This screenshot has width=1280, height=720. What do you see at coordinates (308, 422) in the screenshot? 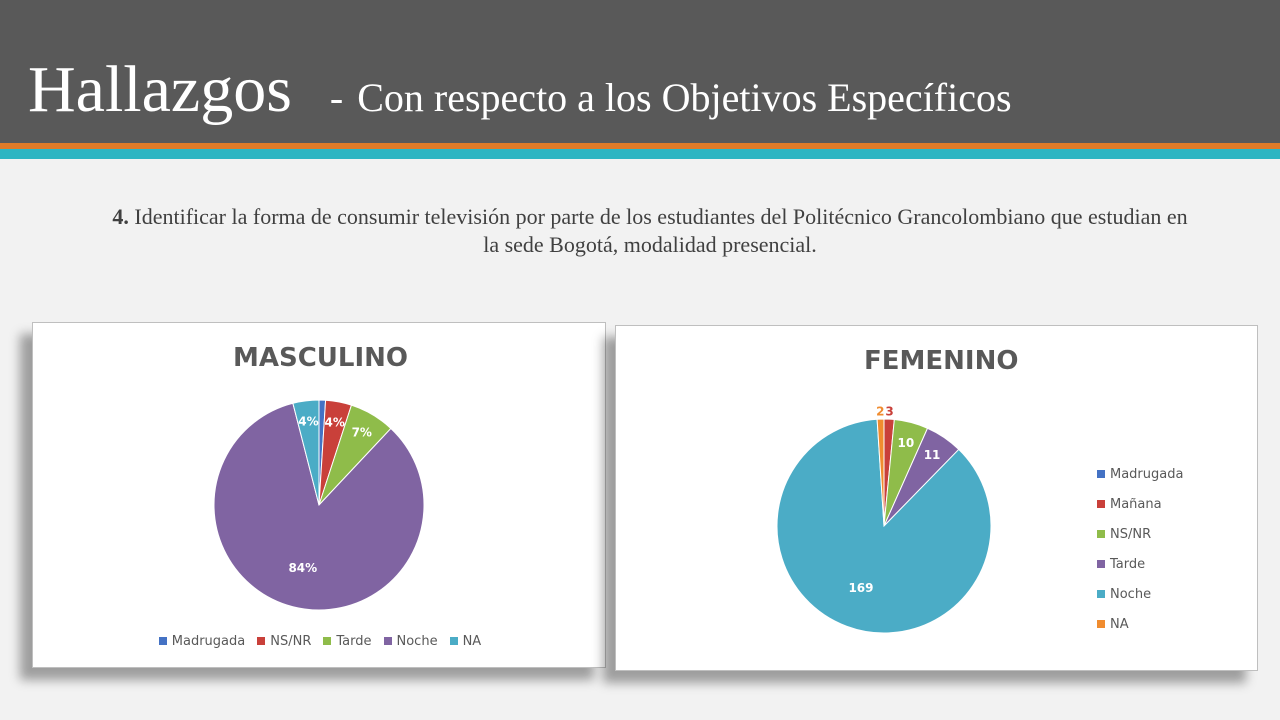
I see `data-label-masculino-na: 4%` at bounding box center [308, 422].